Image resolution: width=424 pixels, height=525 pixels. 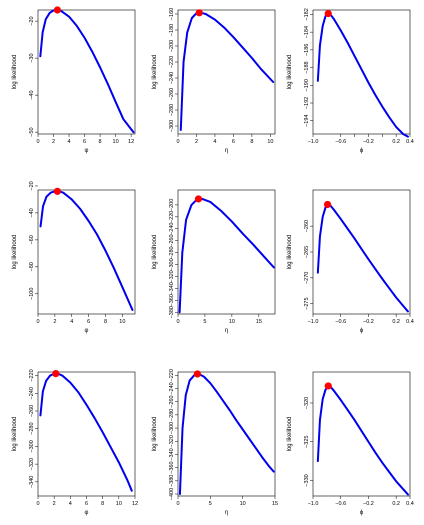 I want to click on y-tick-label: −194, so click(x=307, y=121).